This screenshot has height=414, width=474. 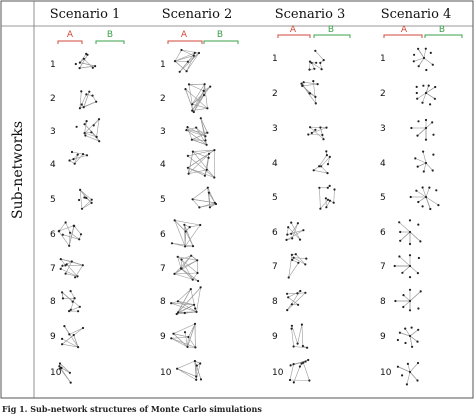 I want to click on row-label-8: 8, so click(x=163, y=302).